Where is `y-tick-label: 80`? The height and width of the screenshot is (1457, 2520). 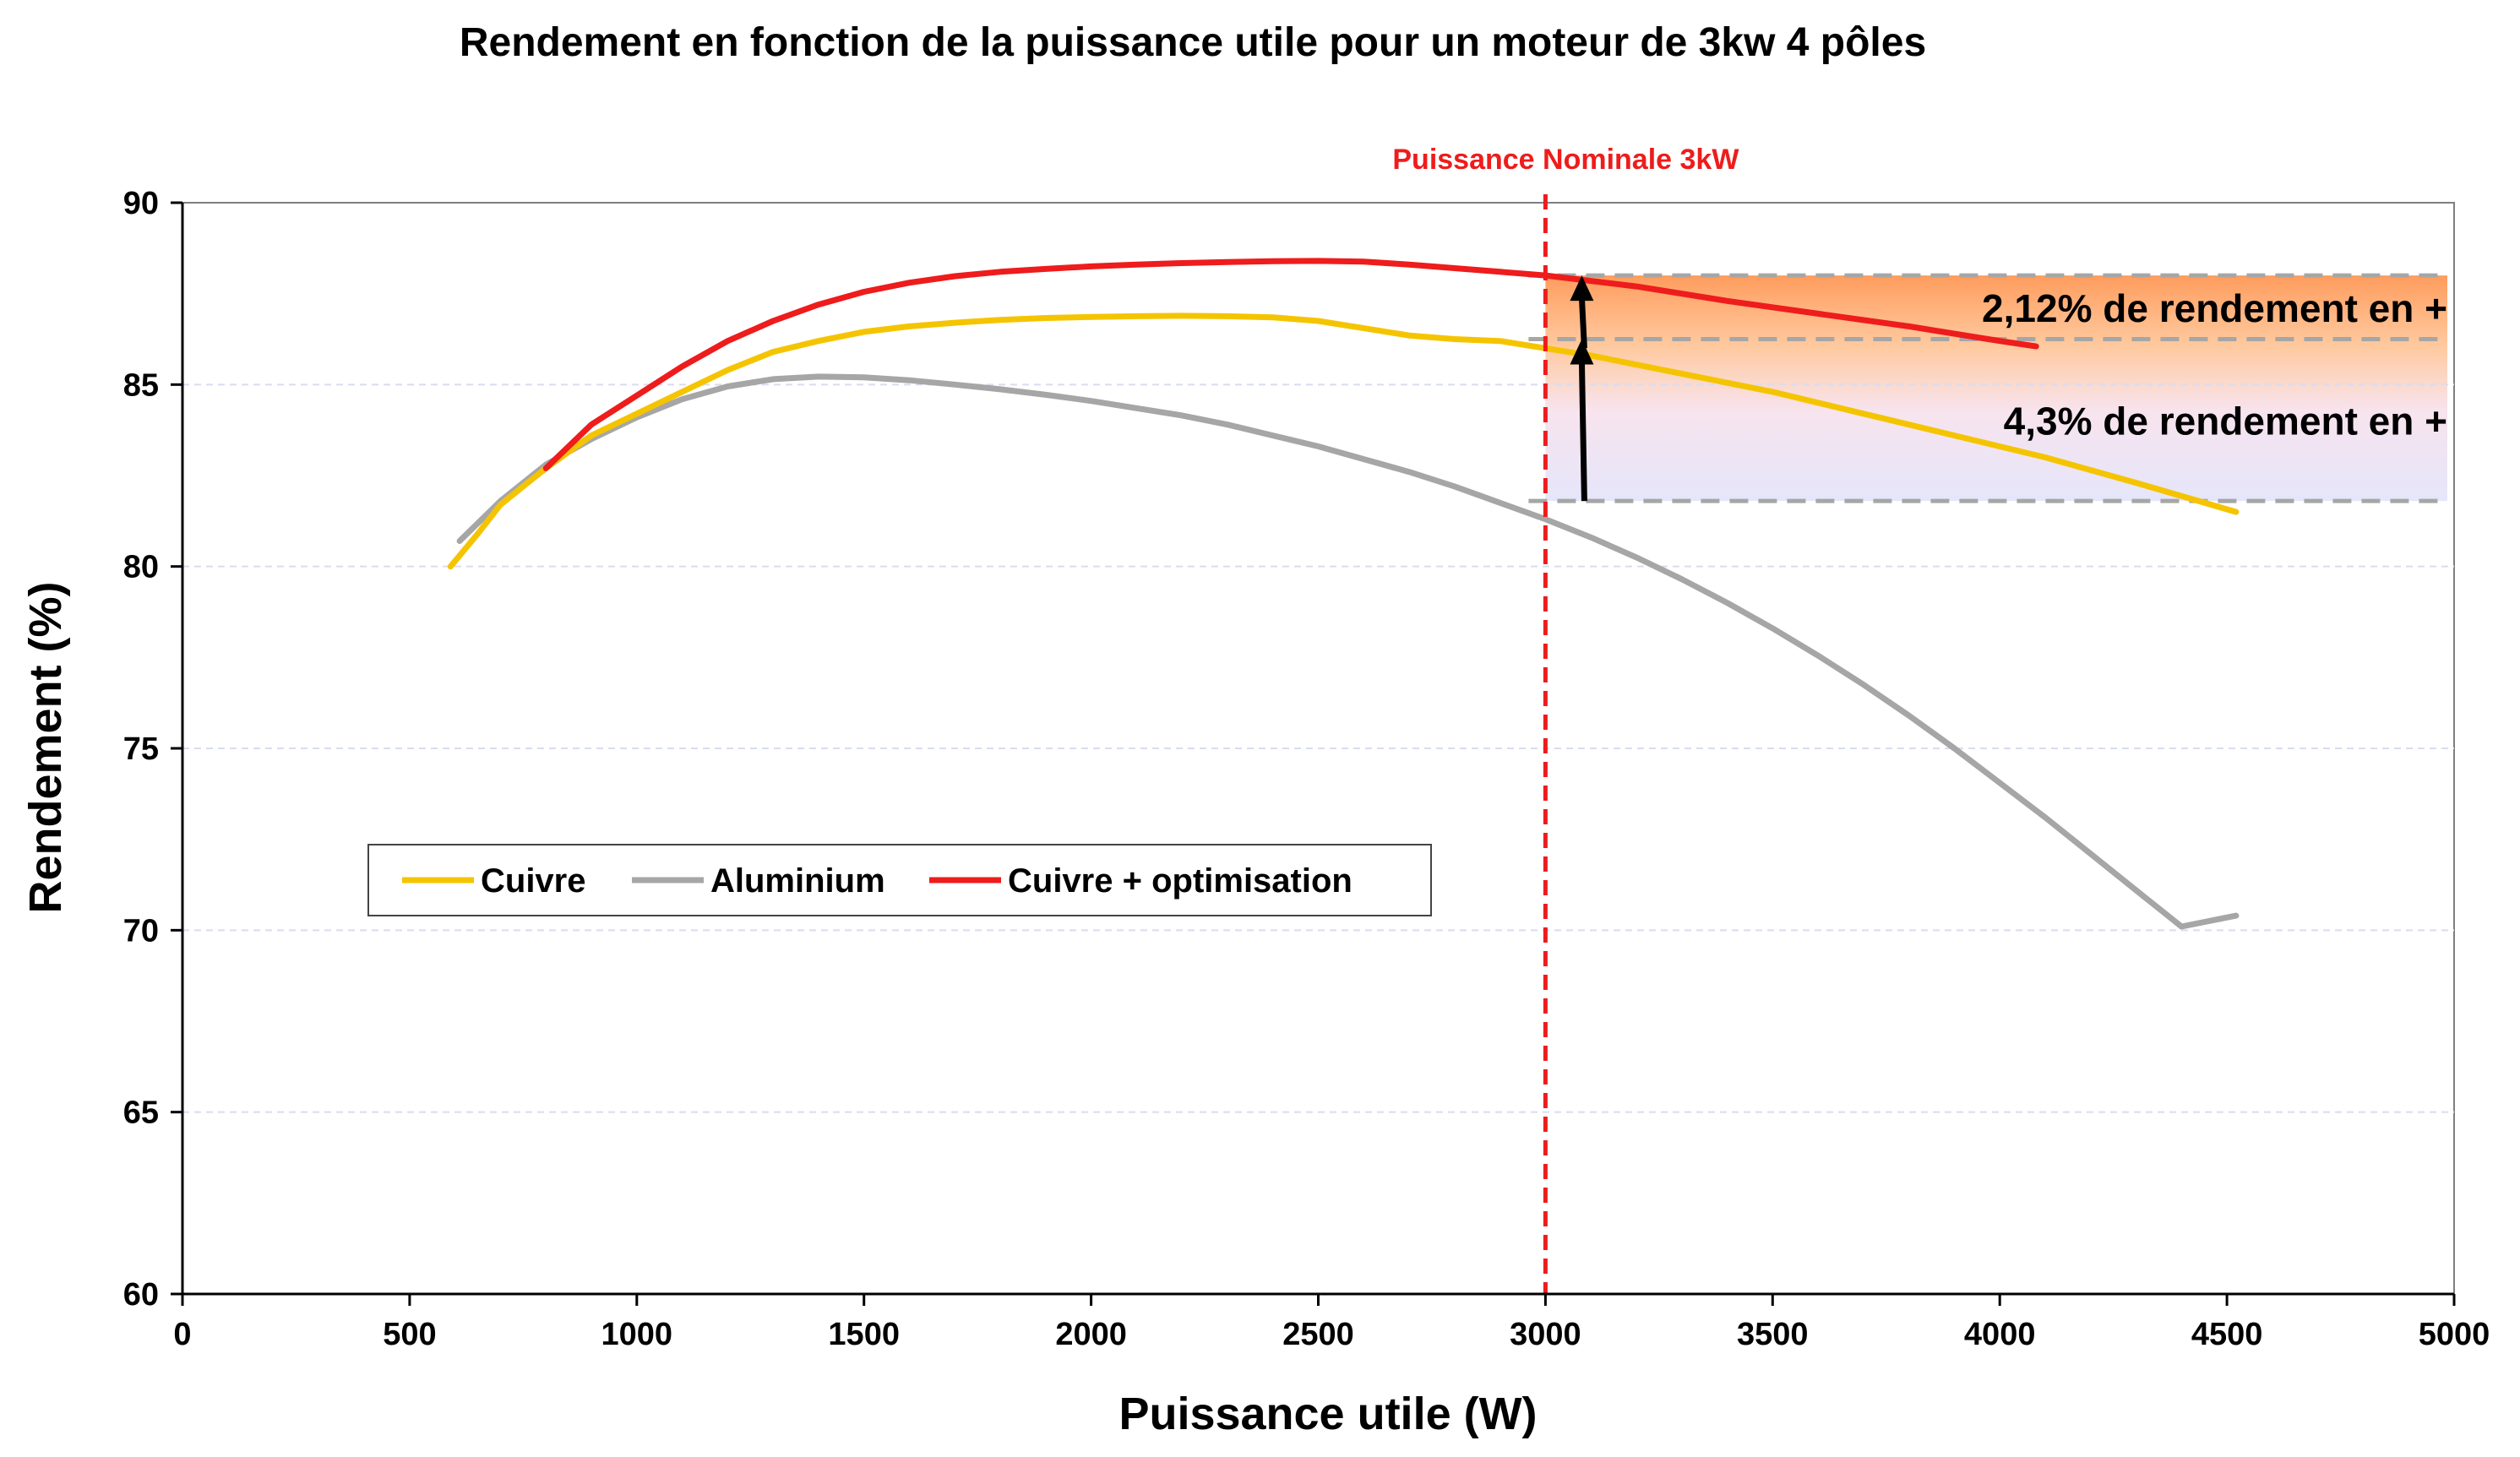 y-tick-label: 80 is located at coordinates (141, 567).